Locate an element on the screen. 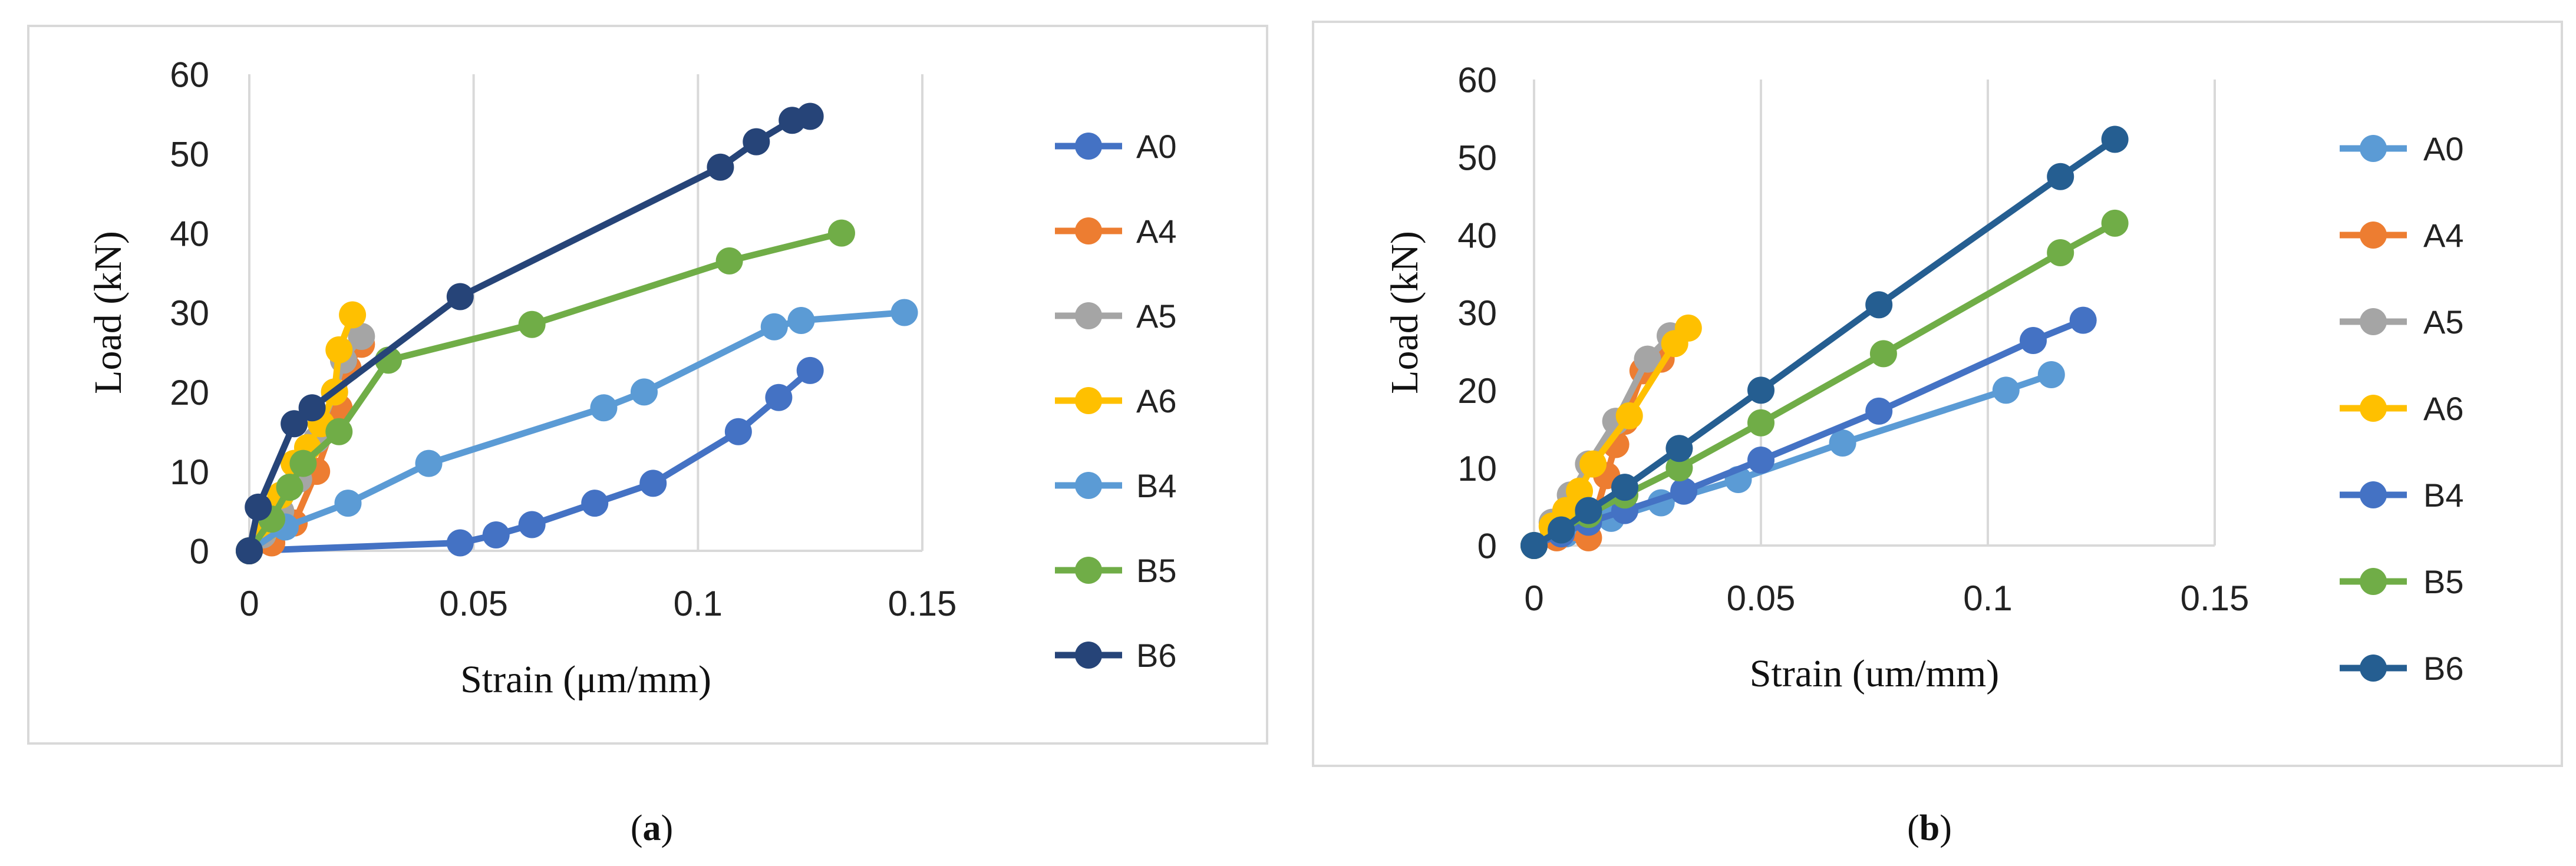 The width and height of the screenshot is (2576, 866). x-tick-label: 0.05 is located at coordinates (474, 603).